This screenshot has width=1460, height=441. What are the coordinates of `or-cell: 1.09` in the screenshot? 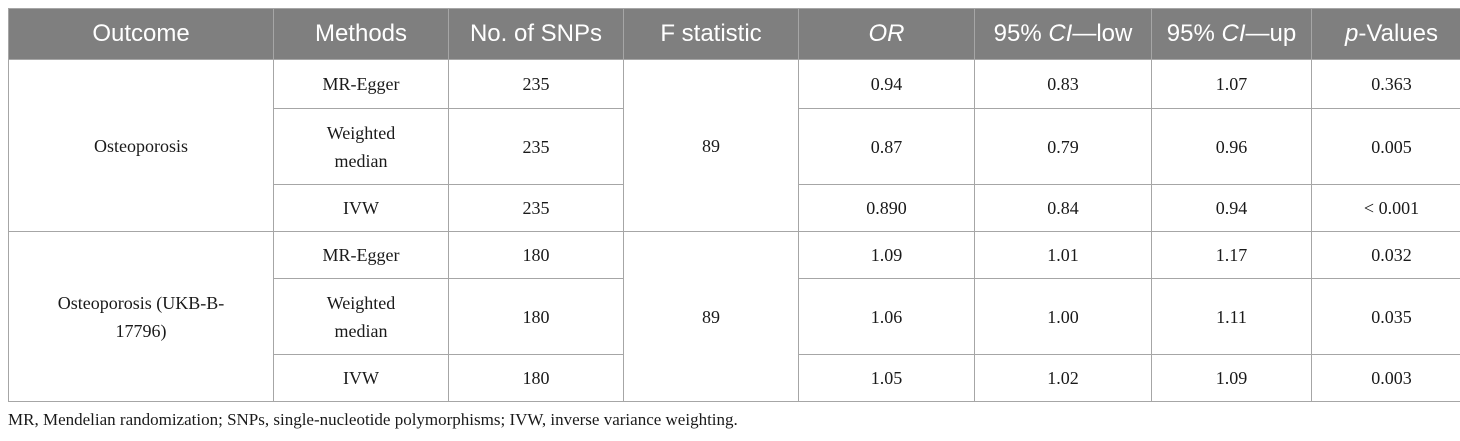 It's located at (886, 255).